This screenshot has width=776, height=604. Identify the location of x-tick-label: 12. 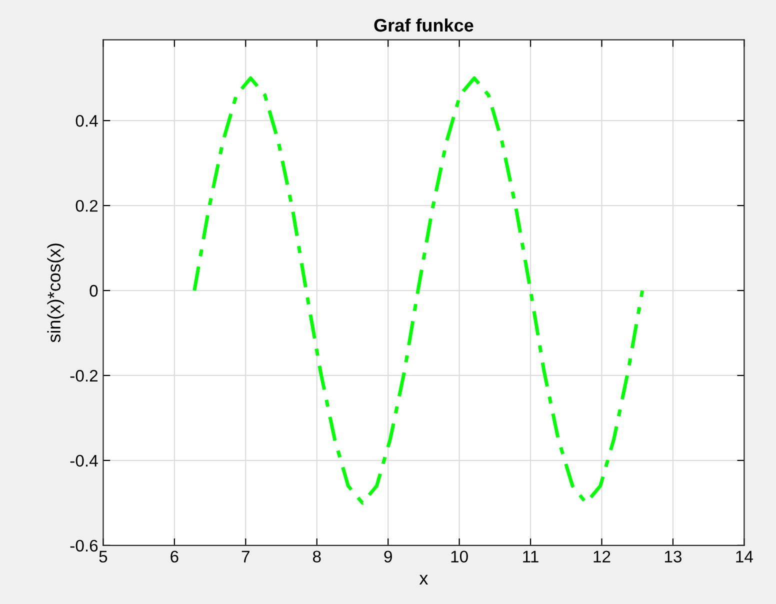
(602, 556).